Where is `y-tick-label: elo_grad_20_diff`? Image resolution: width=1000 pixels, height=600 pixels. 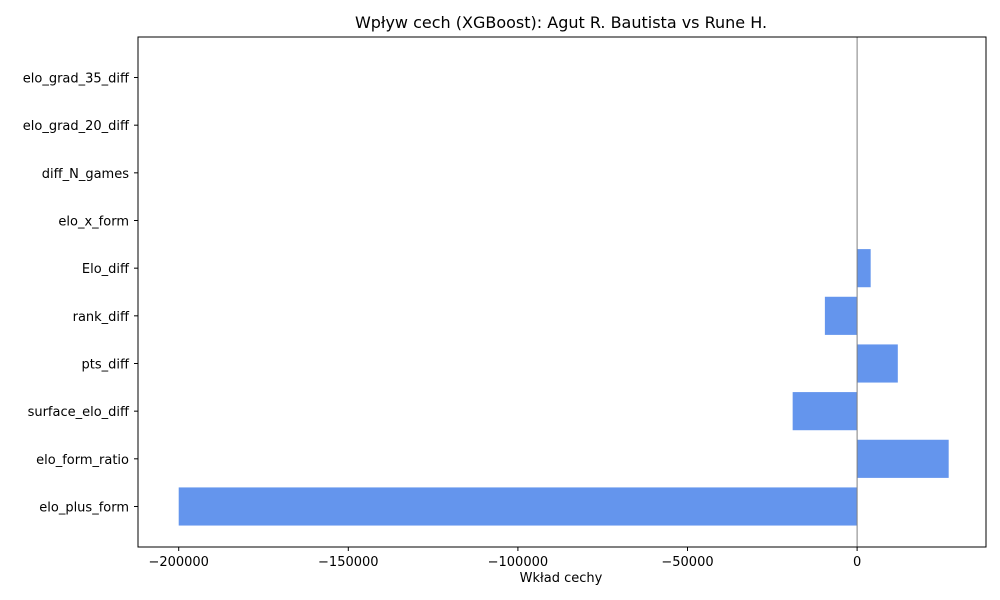
y-tick-label: elo_grad_20_diff is located at coordinates (76, 126).